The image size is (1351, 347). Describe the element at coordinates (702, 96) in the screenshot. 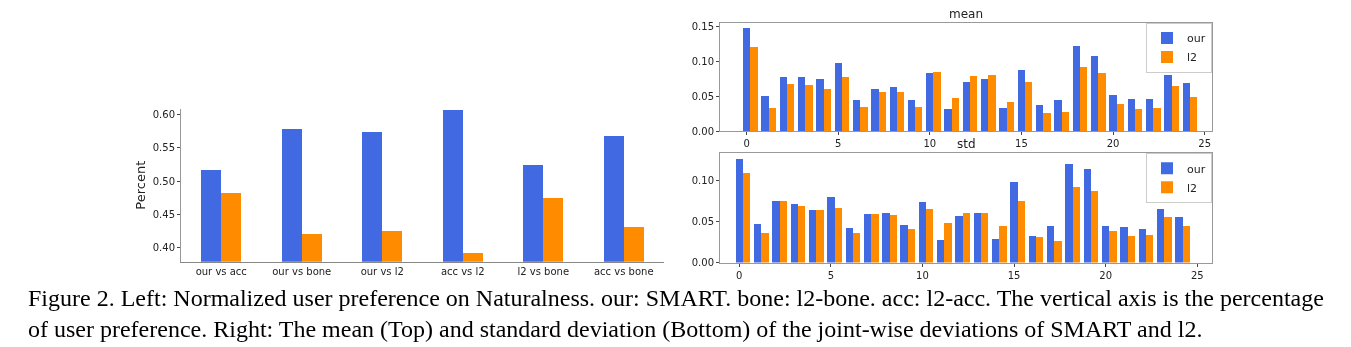

I see `y-tick-label: 0.05` at that location.